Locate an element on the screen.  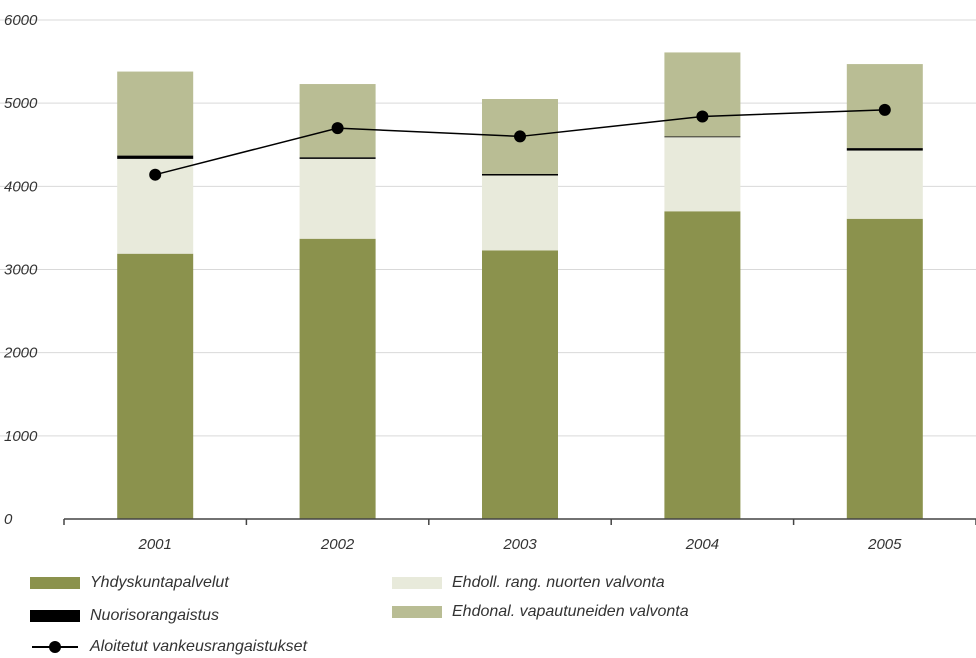
x-tick-label: 2005 is located at coordinates (884, 544).